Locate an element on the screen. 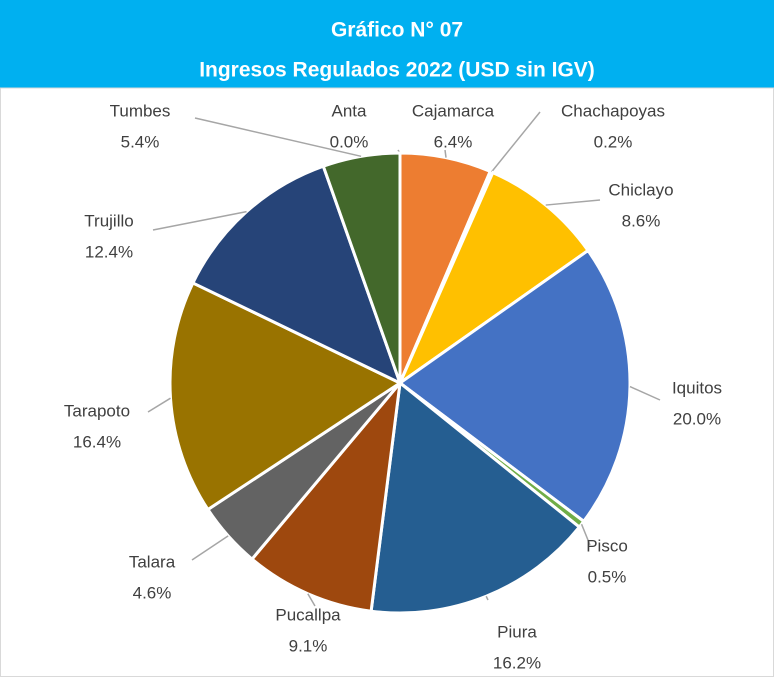 The height and width of the screenshot is (677, 774). slice-value-label: 8.6% is located at coordinates (641, 220).